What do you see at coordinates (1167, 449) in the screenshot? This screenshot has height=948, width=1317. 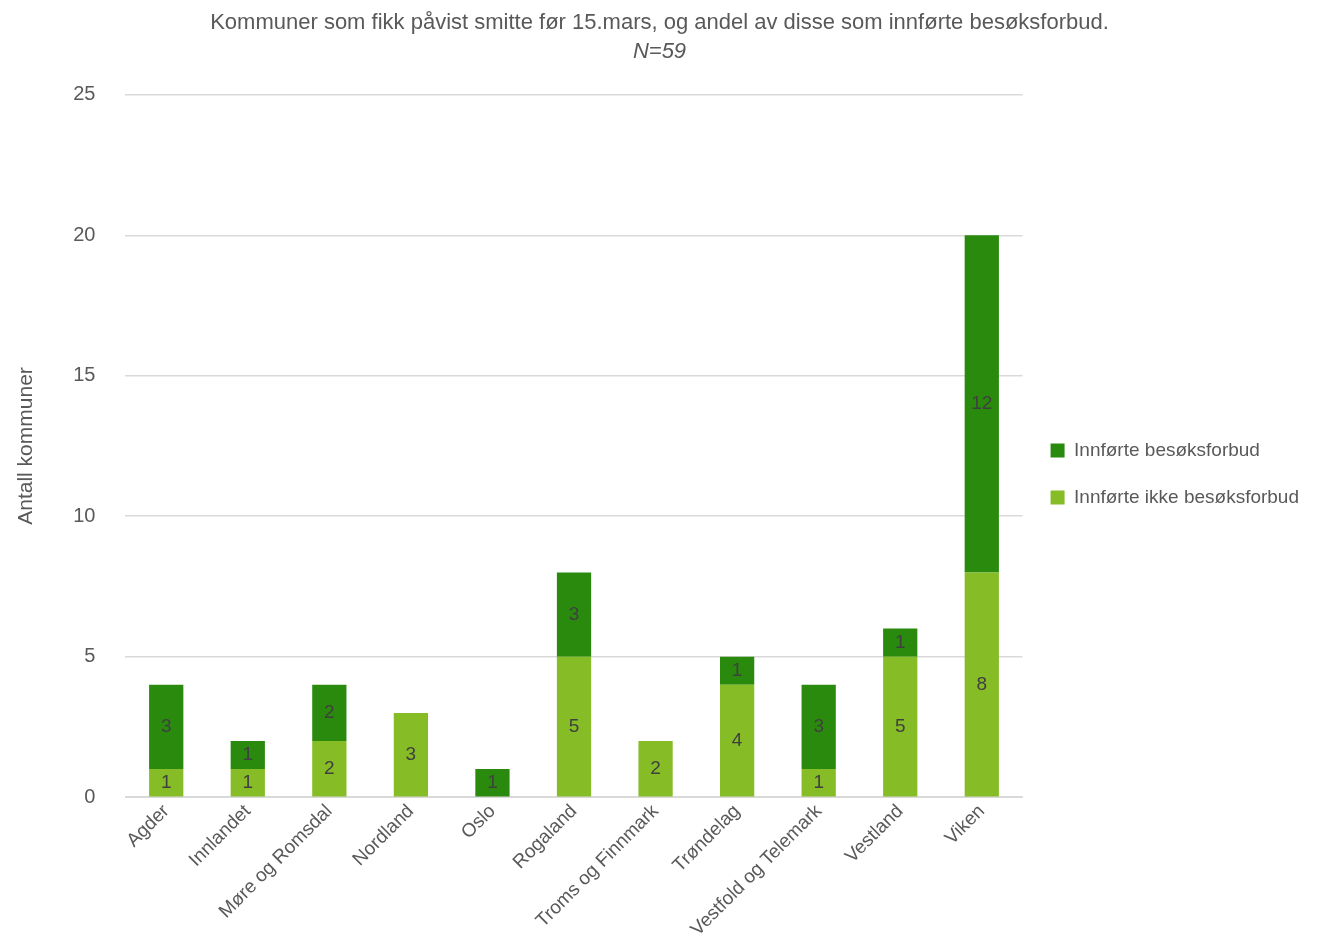 I see `legend-label: Innførte besøksforbud` at bounding box center [1167, 449].